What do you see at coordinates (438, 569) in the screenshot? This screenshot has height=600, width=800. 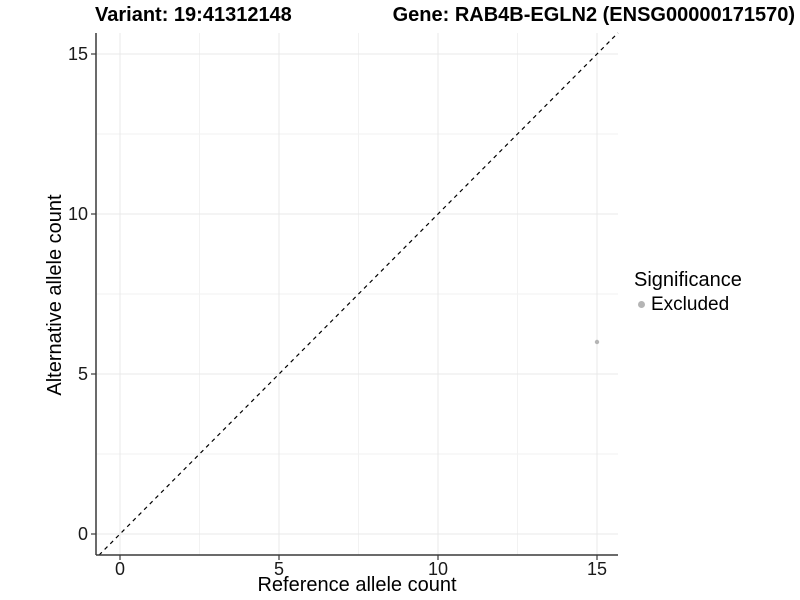 I see `x-tick-label: 10` at bounding box center [438, 569].